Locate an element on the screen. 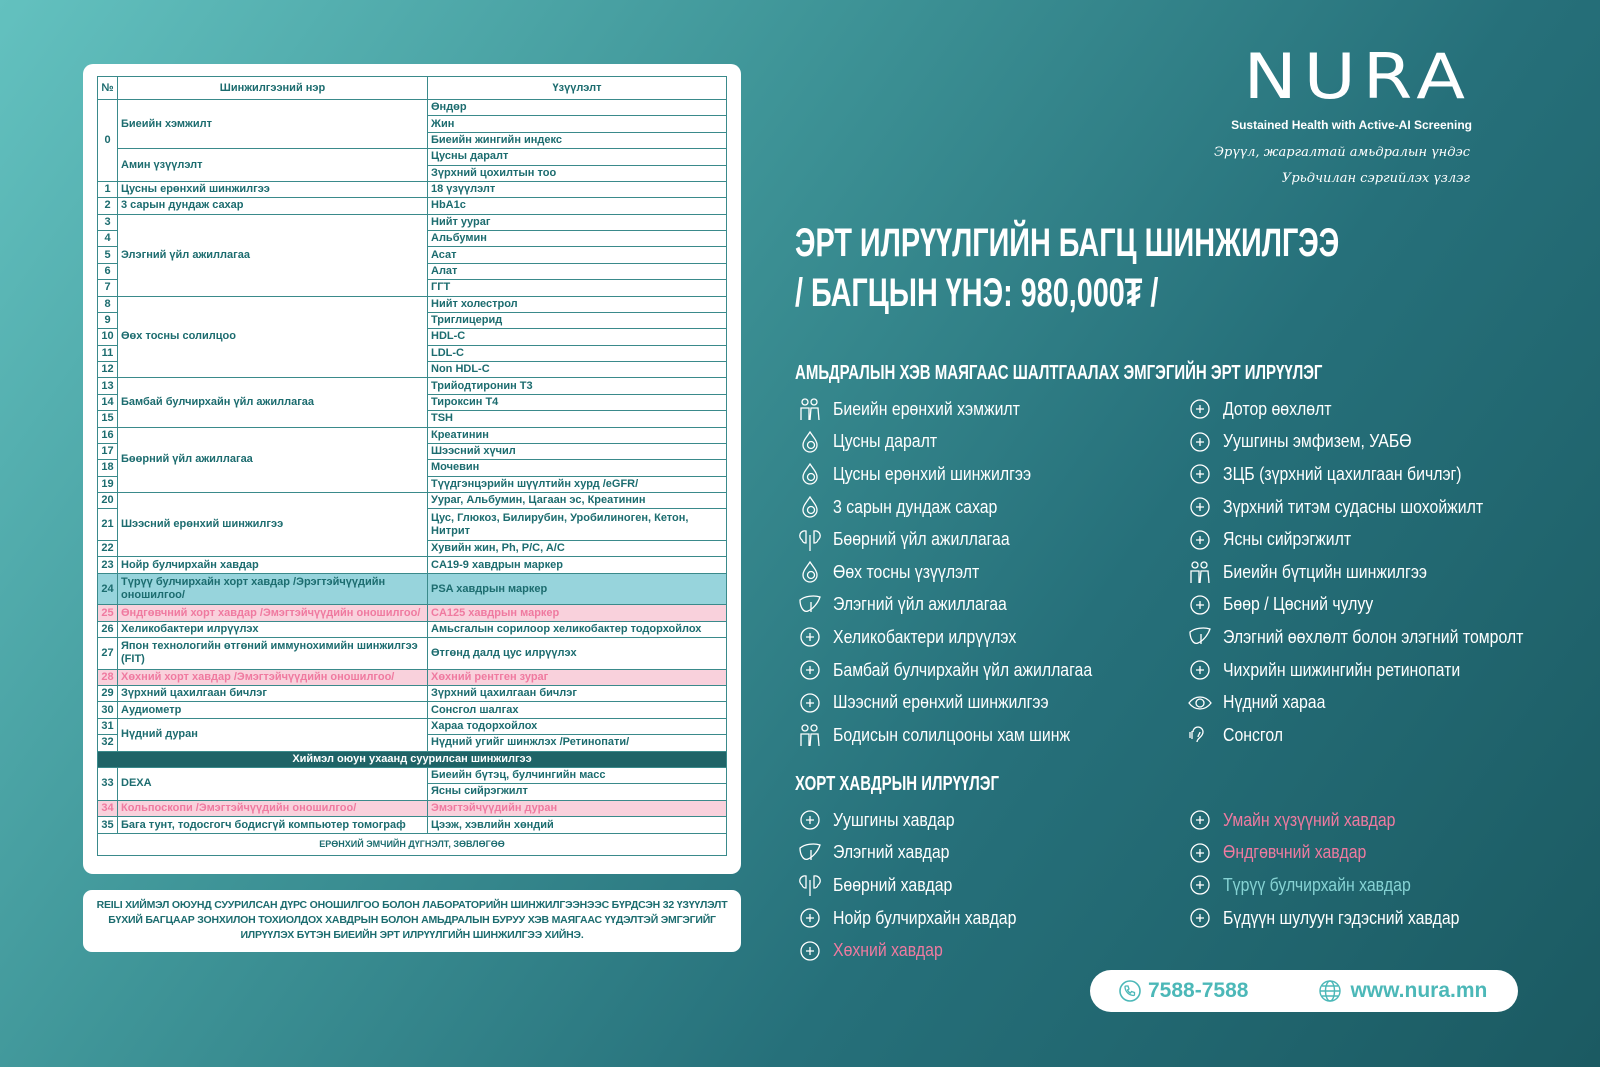 The image size is (1600, 1067). row-number: 24 is located at coordinates (107, 589).